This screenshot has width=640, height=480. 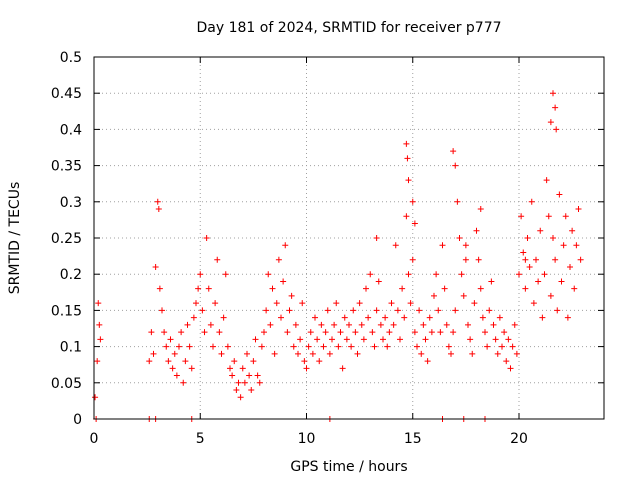 What do you see at coordinates (66, 94) in the screenshot?
I see `y-tick-label: 0.45` at bounding box center [66, 94].